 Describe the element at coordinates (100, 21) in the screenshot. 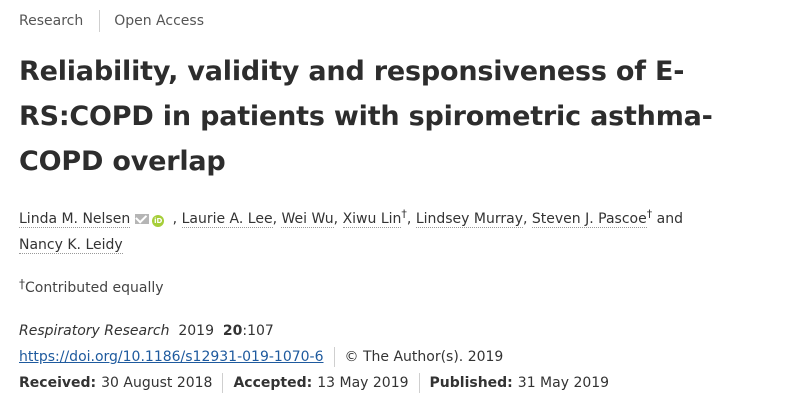

I see `tag-divider` at that location.